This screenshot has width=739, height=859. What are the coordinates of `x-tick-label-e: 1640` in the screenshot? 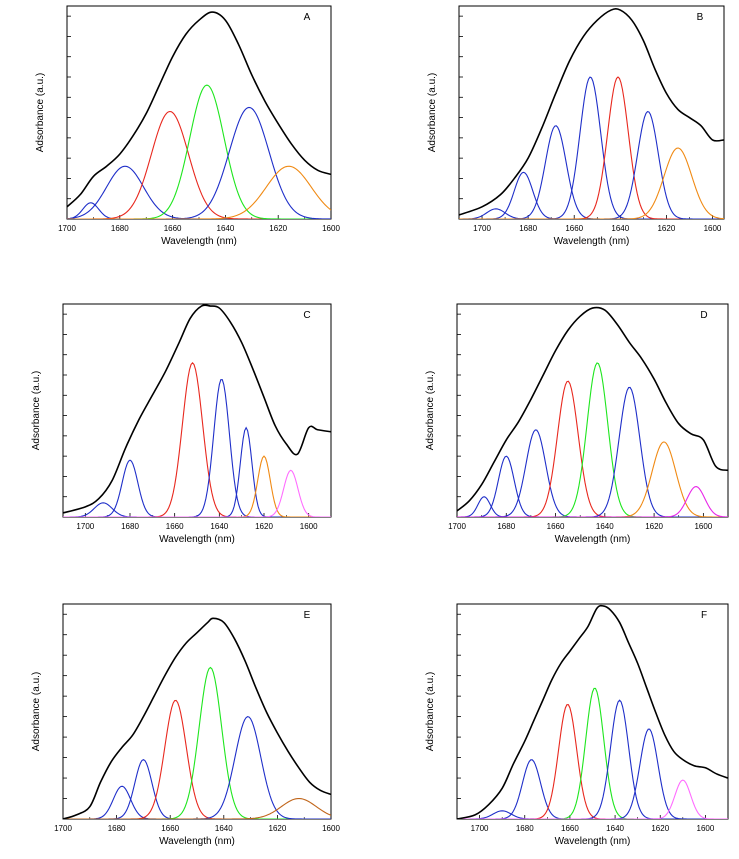 It's located at (224, 828).